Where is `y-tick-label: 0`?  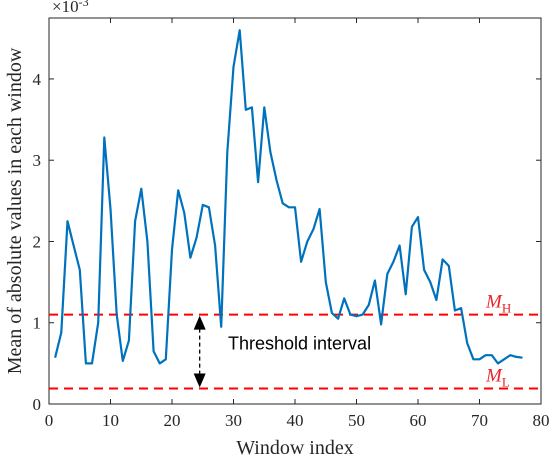
y-tick-label: 0 is located at coordinates (37, 404).